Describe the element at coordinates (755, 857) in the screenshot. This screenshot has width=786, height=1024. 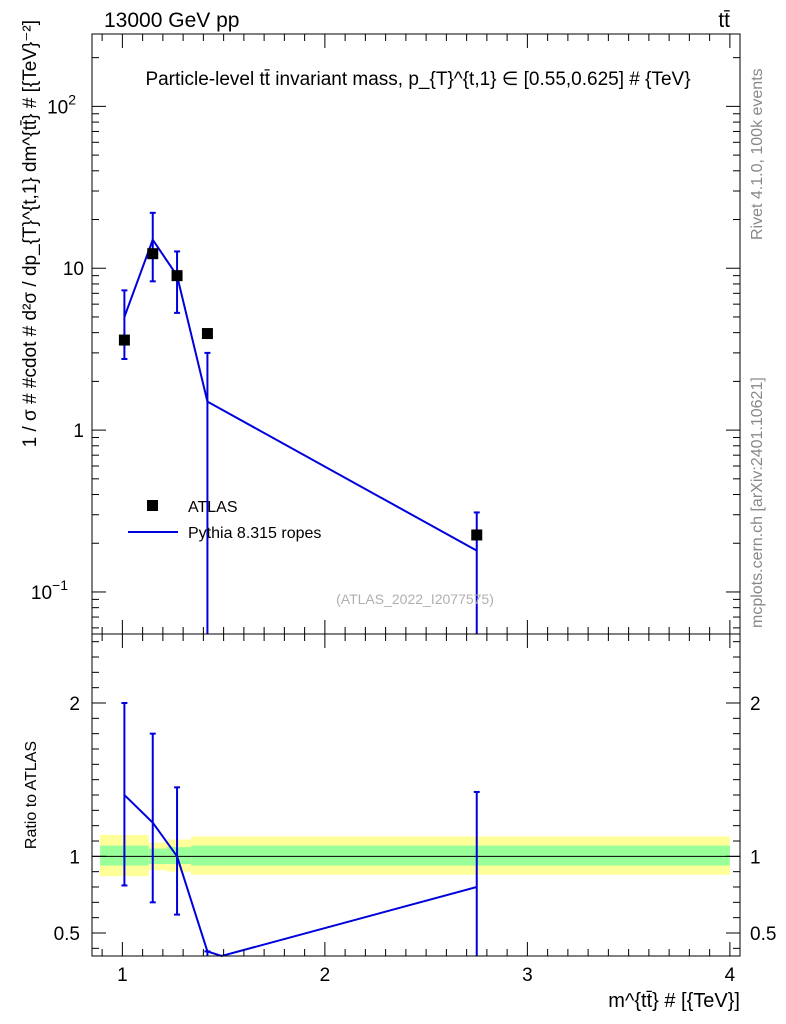
I see `lower-y-tick-label-right: 1` at that location.